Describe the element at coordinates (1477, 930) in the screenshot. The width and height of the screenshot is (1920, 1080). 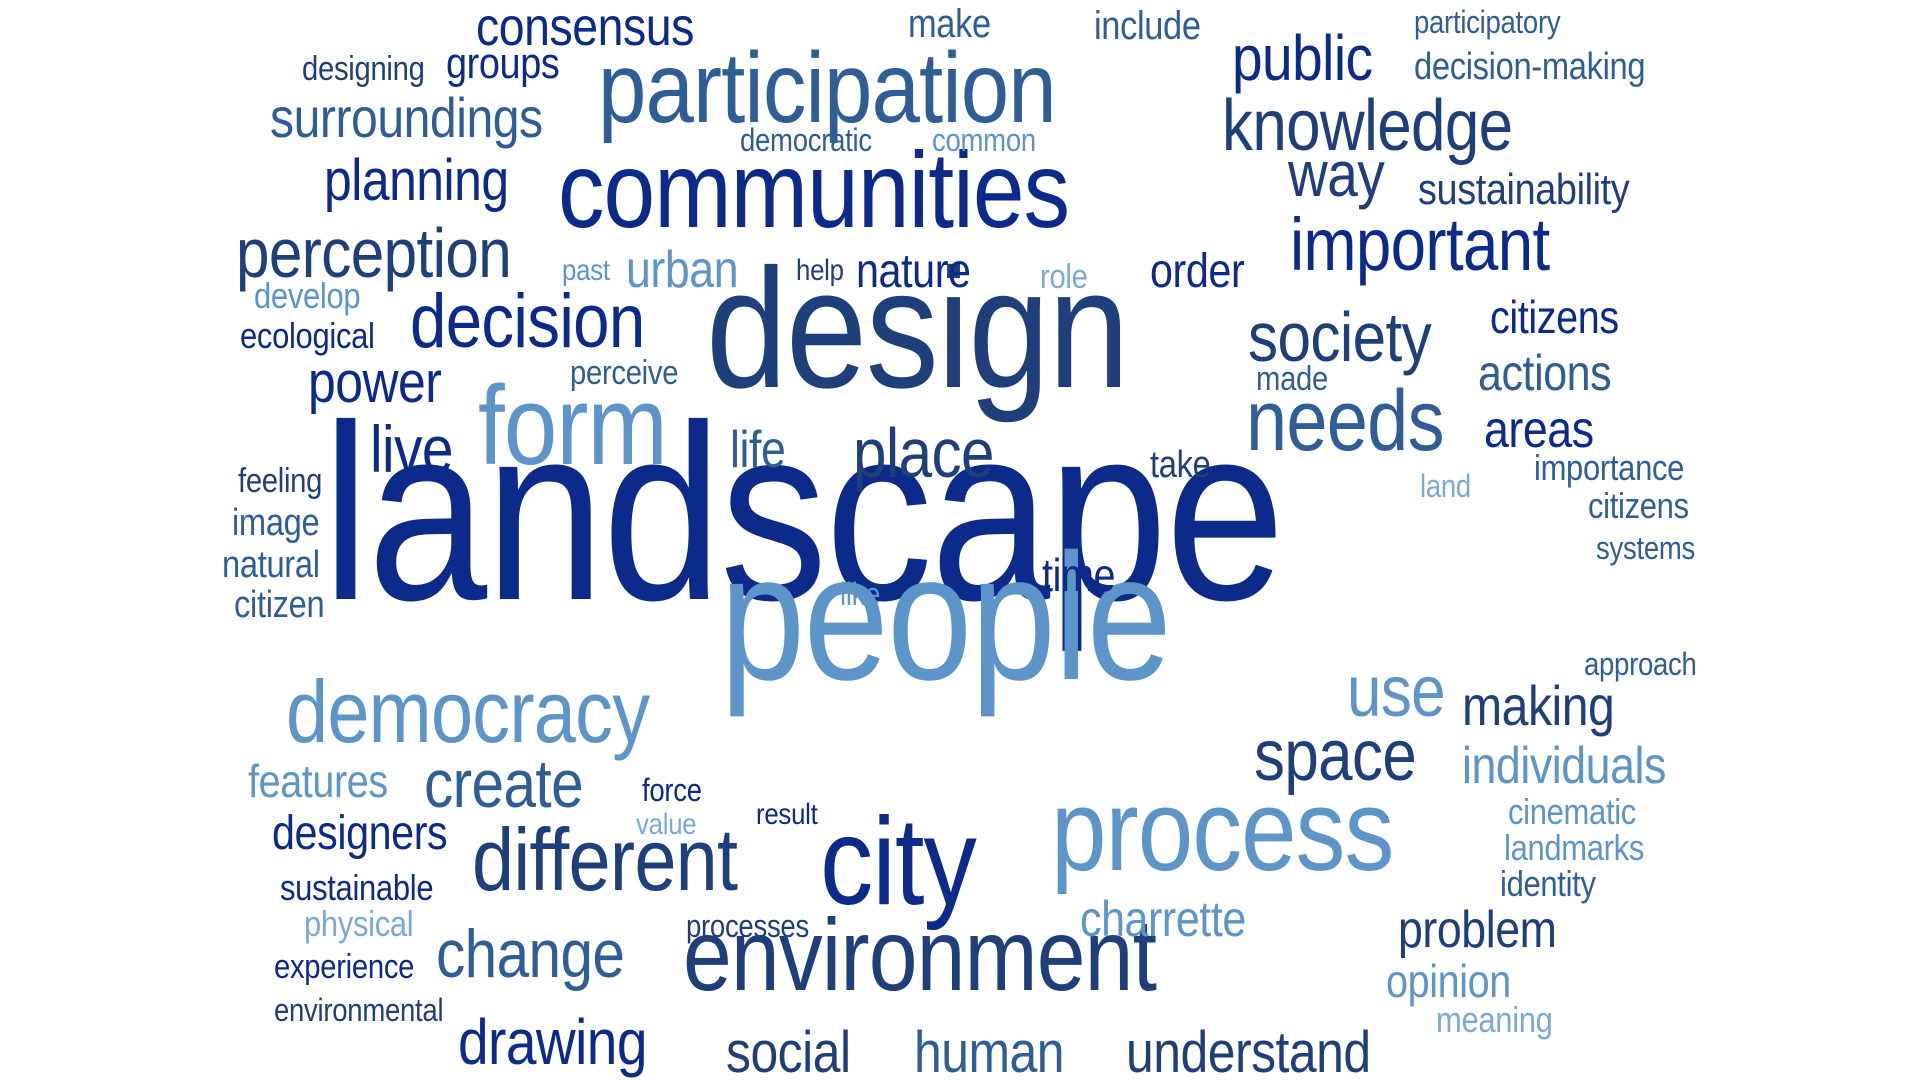
I see `word-problem: problem` at that location.